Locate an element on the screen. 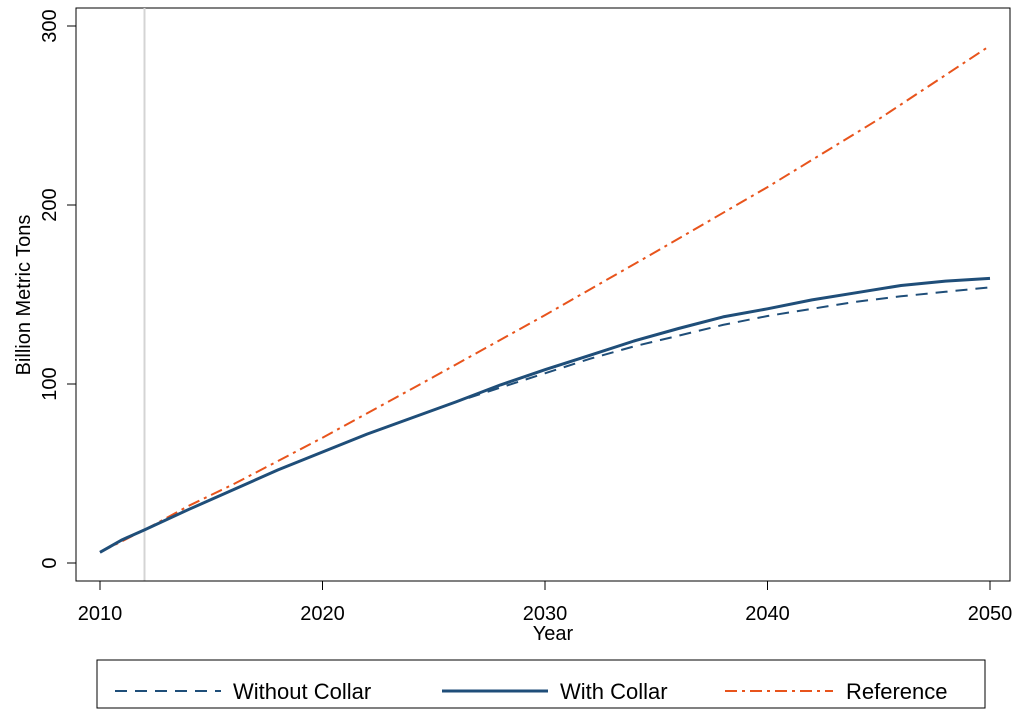 This screenshot has height=715, width=1023. x-axis-ticks is located at coordinates (545, 585).